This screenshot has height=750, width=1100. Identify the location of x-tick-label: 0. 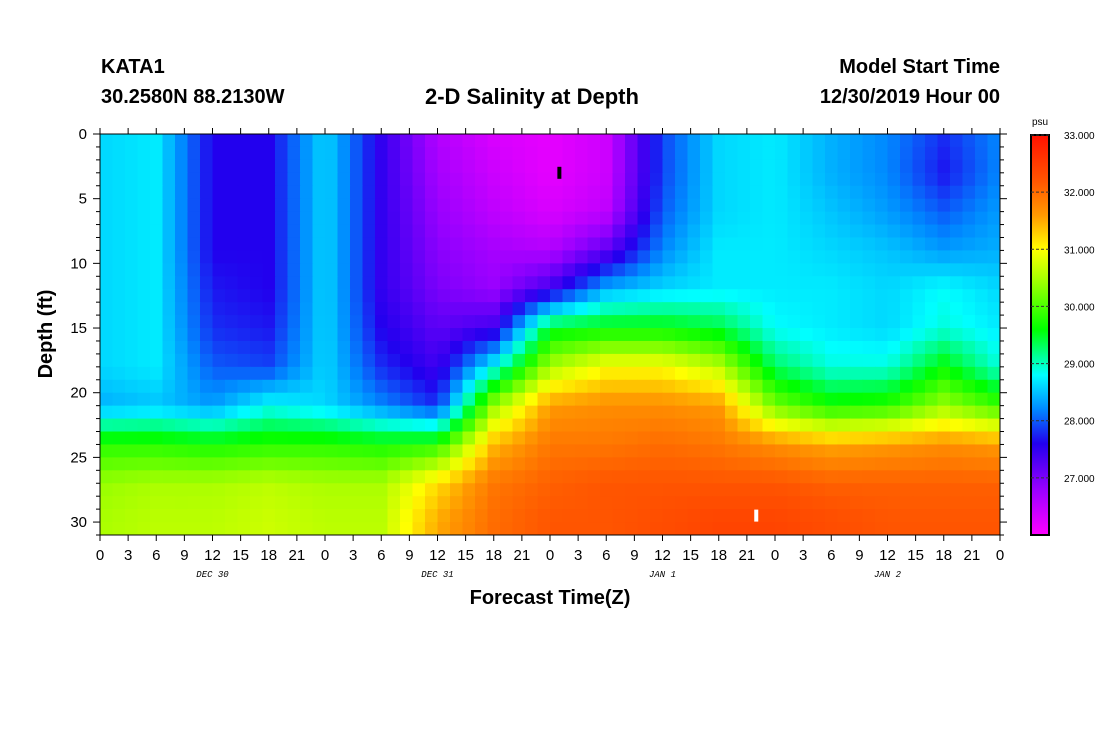
(325, 555).